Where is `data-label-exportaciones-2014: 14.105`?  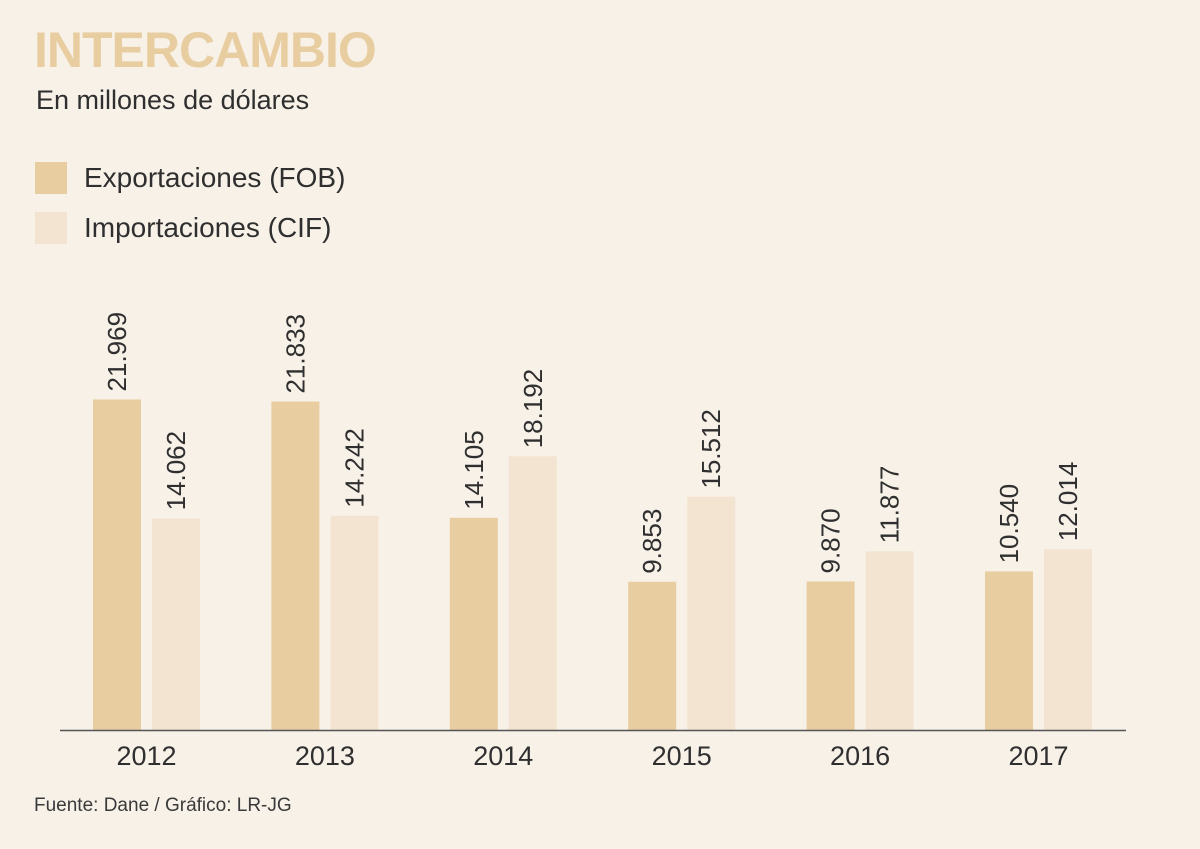
data-label-exportaciones-2014: 14.105 is located at coordinates (474, 470).